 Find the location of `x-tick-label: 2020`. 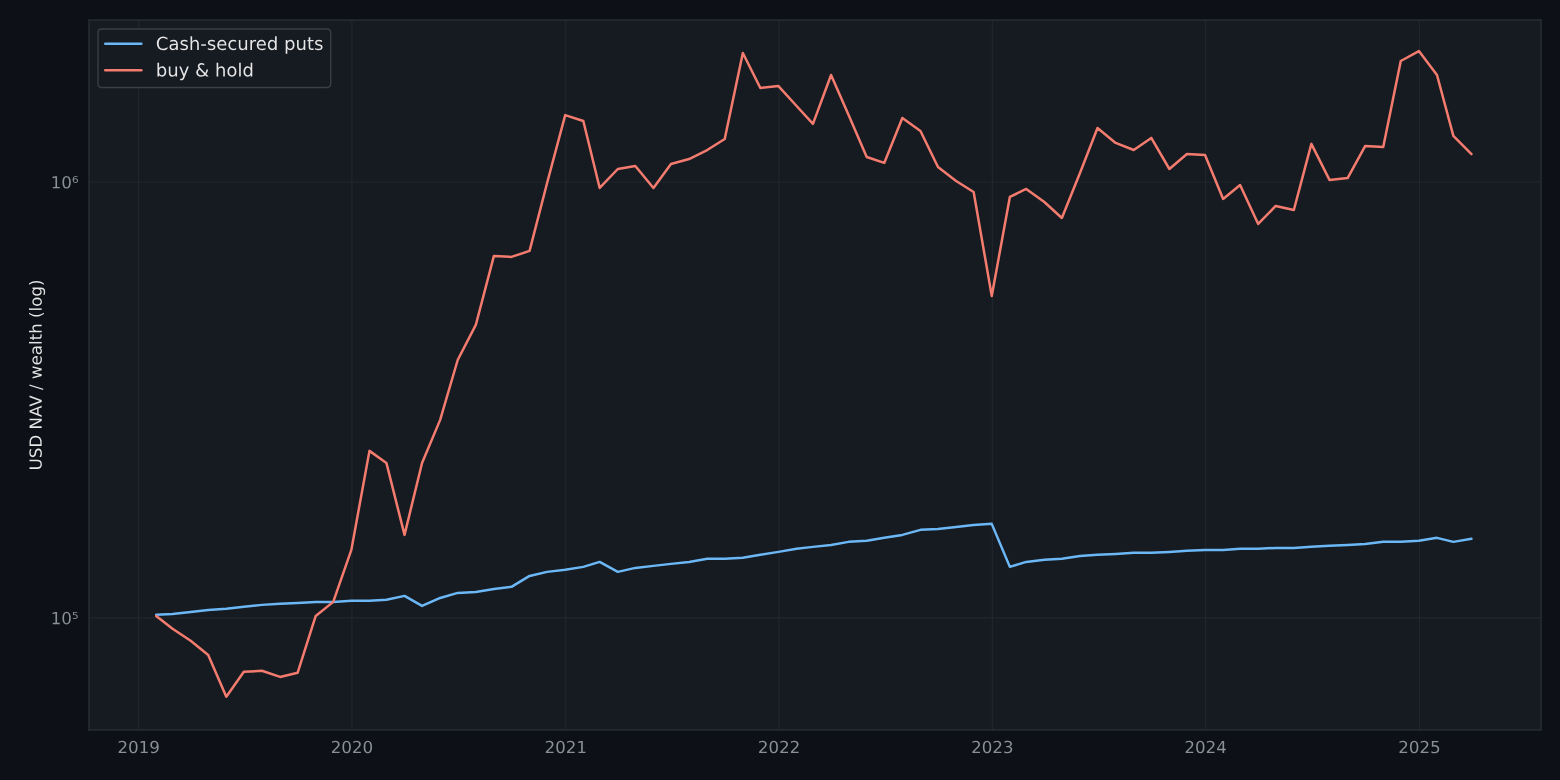

x-tick-label: 2020 is located at coordinates (352, 747).